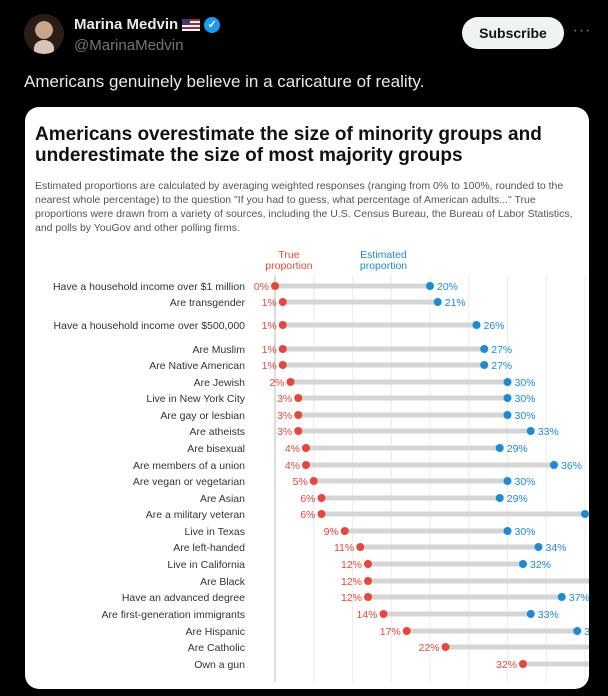 The image size is (608, 696). What do you see at coordinates (300, 482) in the screenshot?
I see `true-value-label: 5%` at bounding box center [300, 482].